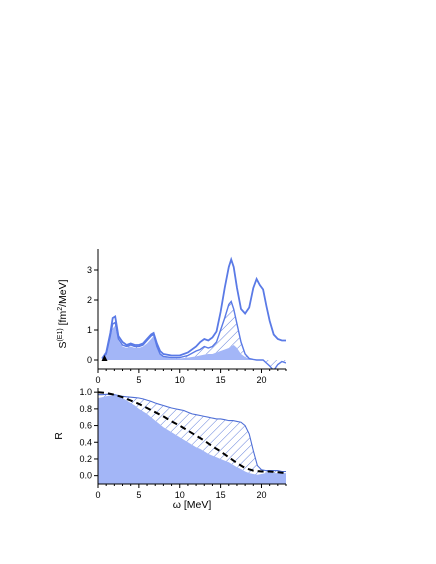 Image resolution: width=436 pixels, height=564 pixels. What do you see at coordinates (59, 436) in the screenshot?
I see `bottom-y-axis-label: R` at bounding box center [59, 436].